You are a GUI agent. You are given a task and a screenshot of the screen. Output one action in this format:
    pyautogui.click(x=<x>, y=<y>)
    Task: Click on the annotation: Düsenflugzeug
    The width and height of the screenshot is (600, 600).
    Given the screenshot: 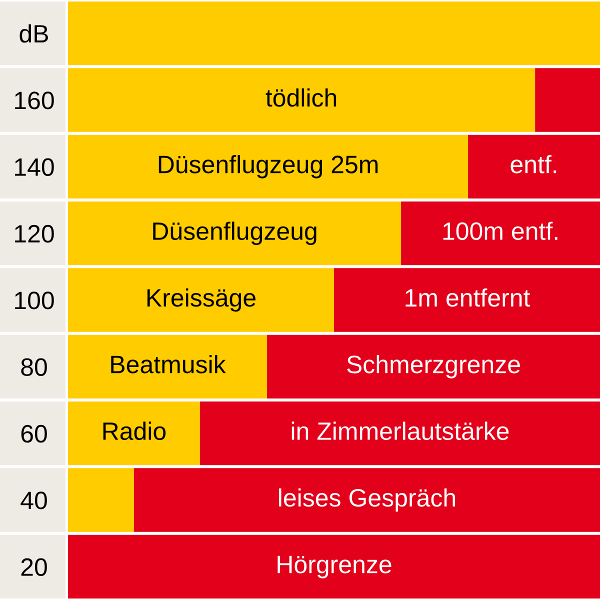 What is the action you would take?
    pyautogui.click(x=234, y=233)
    